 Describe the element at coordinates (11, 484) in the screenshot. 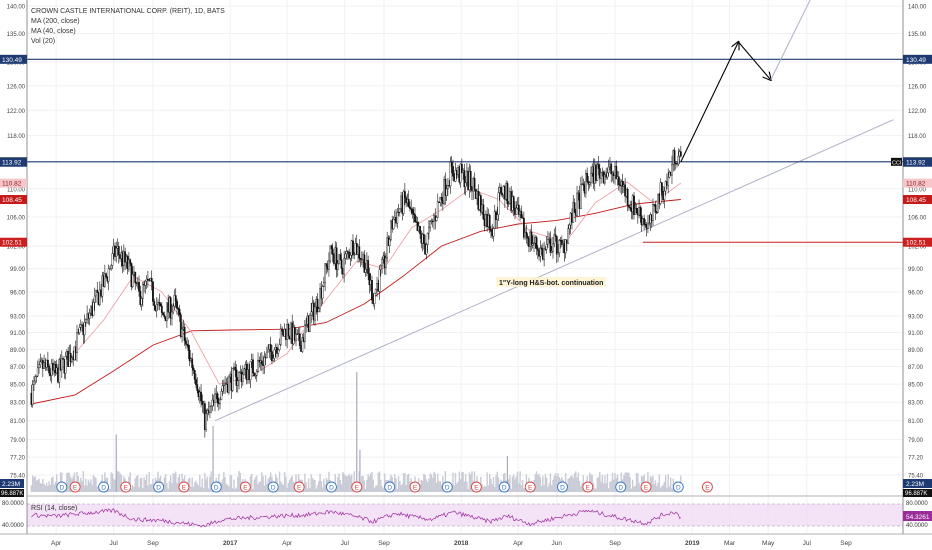

I see `volume-label-left: 2.23M` at that location.